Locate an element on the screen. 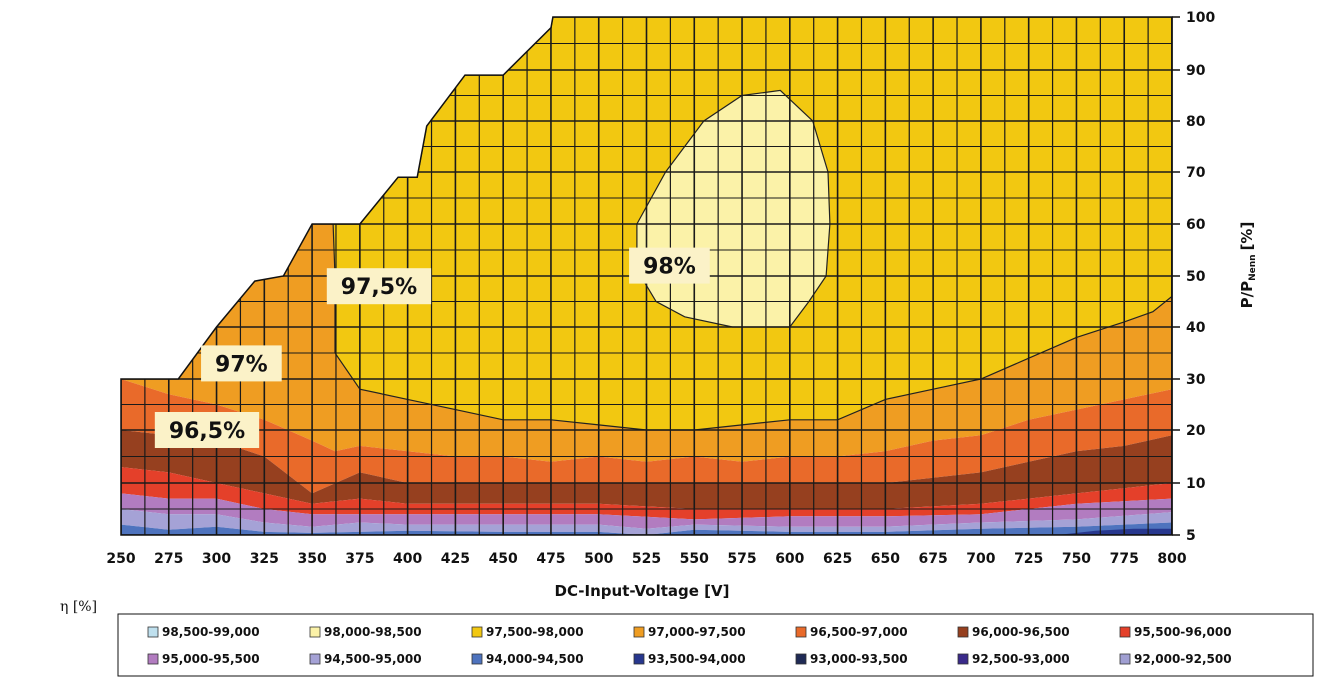 Image resolution: width=1331 pixels, height=681 pixels. legend-item: 96,500-97,000 is located at coordinates (851, 632).